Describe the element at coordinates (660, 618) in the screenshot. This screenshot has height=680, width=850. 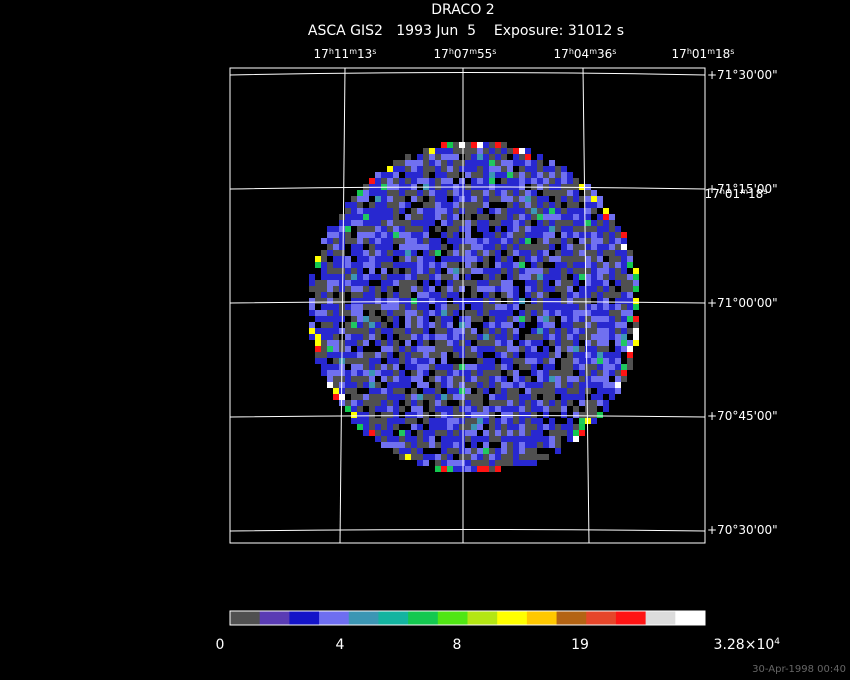
I see `colorbar-swatch` at that location.